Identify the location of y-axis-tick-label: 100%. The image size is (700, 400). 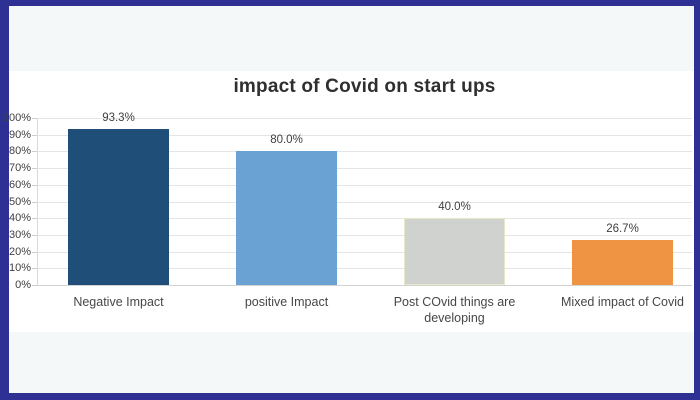
(16, 118).